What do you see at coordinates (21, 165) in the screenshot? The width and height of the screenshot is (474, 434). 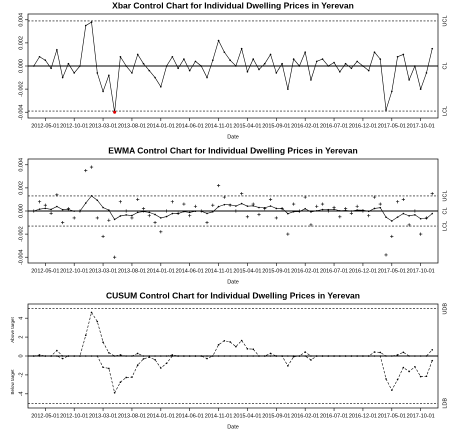 I see `y-tick-label: 0.004` at bounding box center [21, 165].